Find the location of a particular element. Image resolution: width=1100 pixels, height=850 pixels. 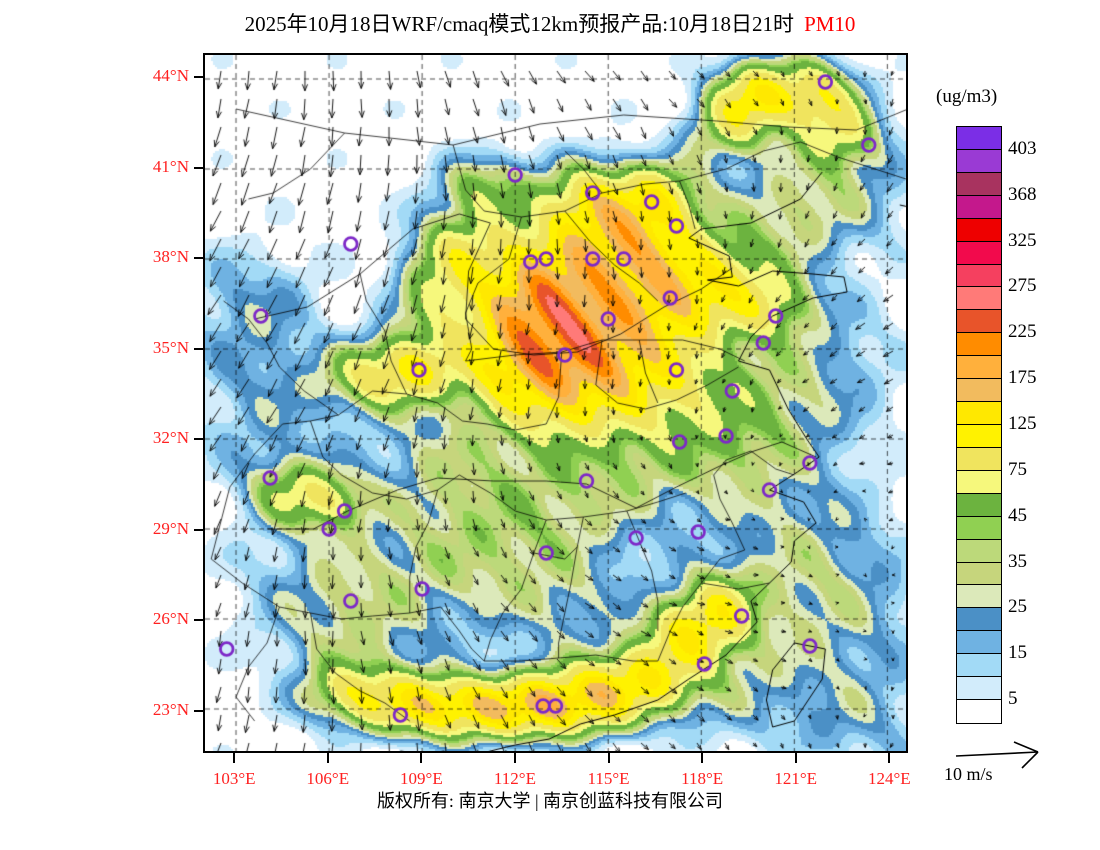

x-axis-tick-label: 106°E is located at coordinates (328, 778).